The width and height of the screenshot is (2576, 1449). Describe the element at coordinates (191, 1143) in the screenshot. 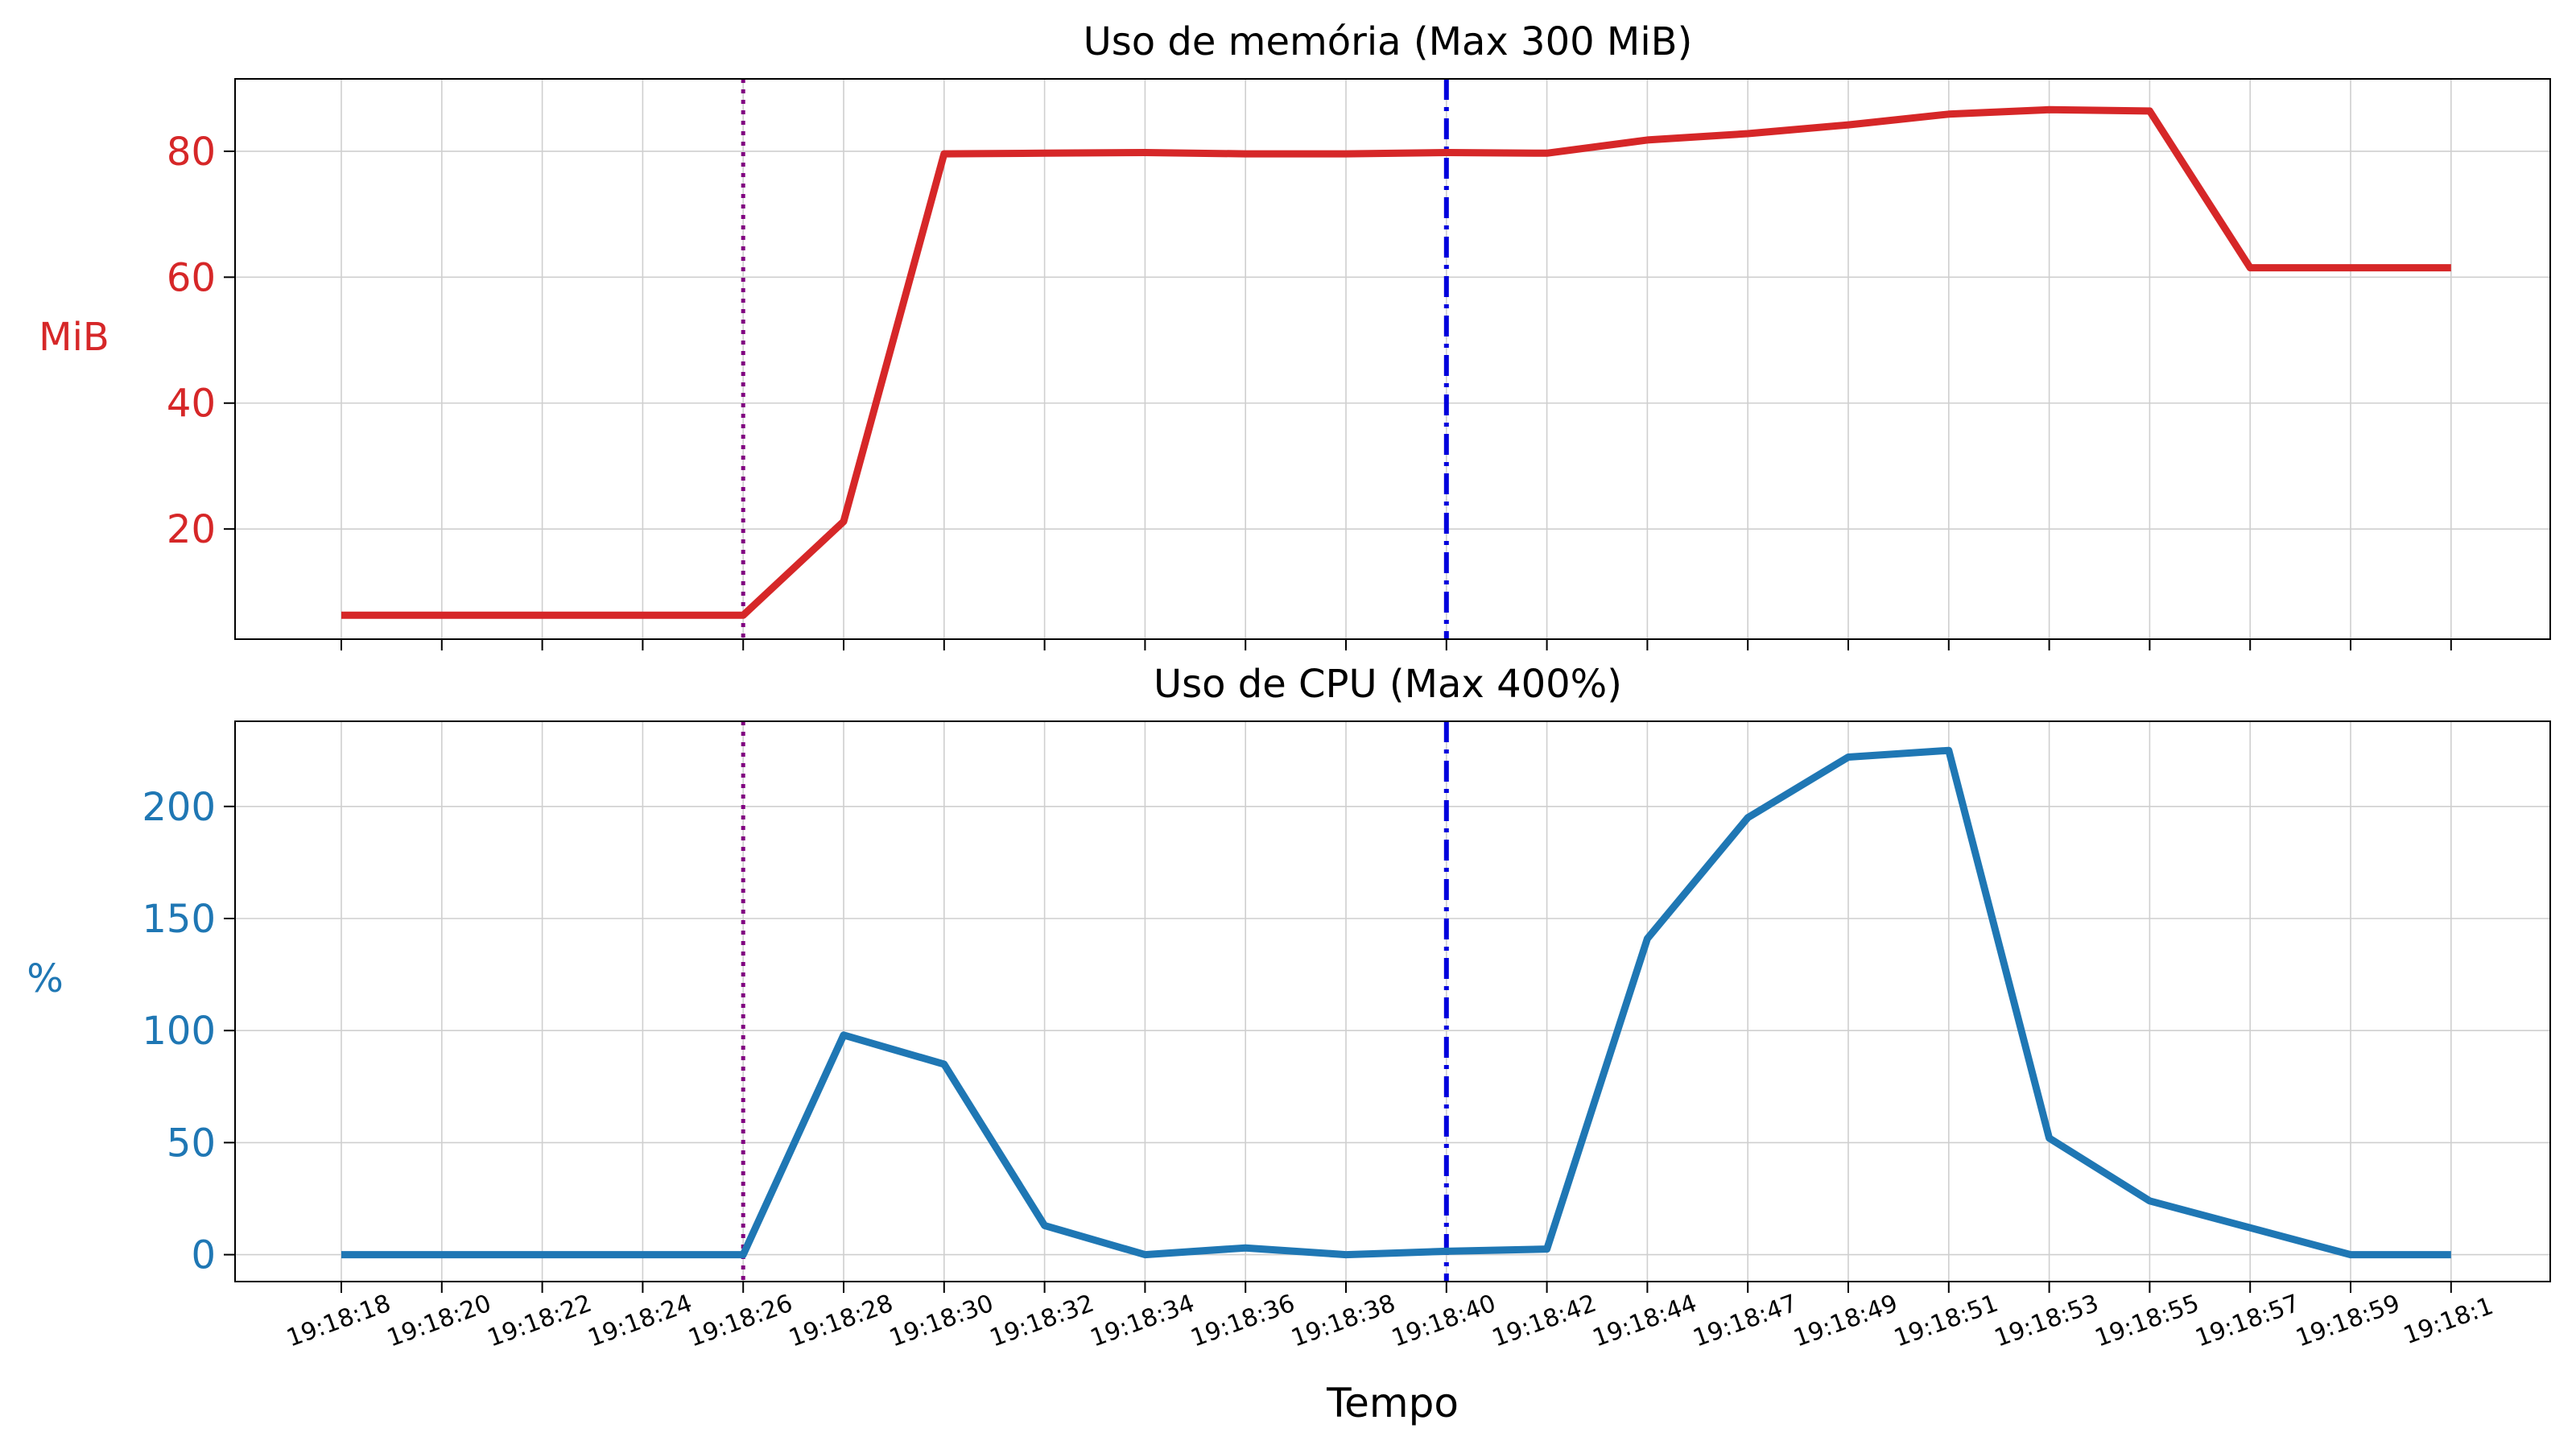

I see `cpu-y-tick-label: 50` at that location.